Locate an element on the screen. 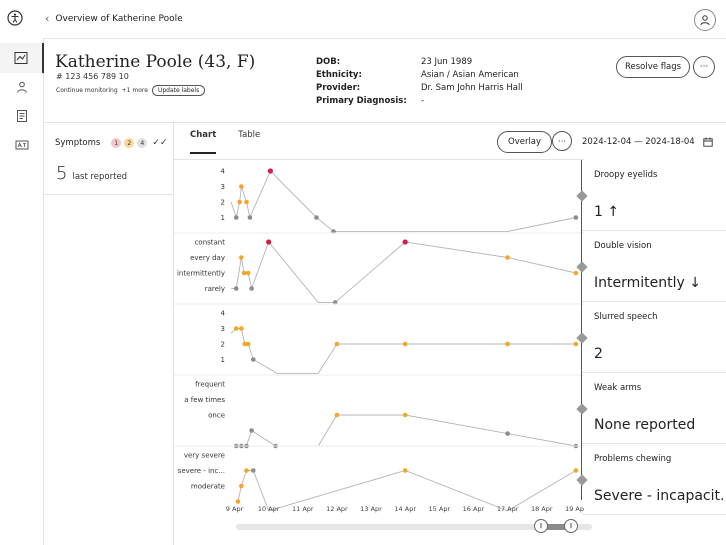 The width and height of the screenshot is (726, 545). dob-value: 23 Jun 1989 is located at coordinates (447, 62).